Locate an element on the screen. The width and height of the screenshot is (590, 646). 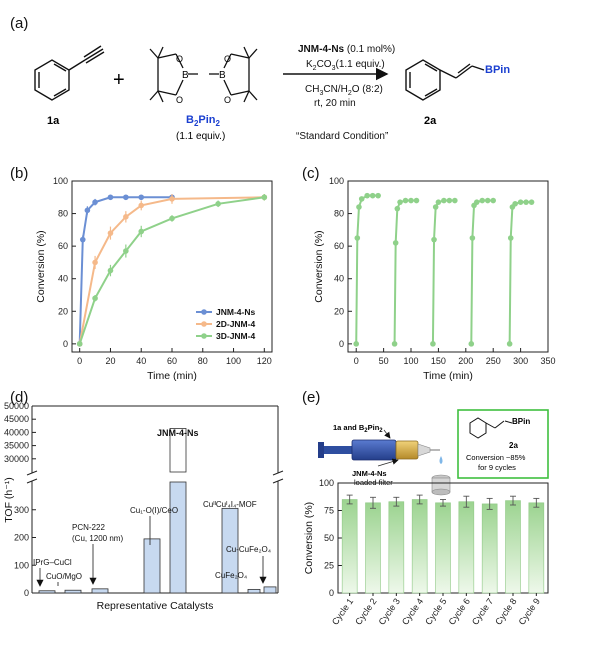
inset-cycles-text: for 9 cycles is located at coordinates (497, 467).